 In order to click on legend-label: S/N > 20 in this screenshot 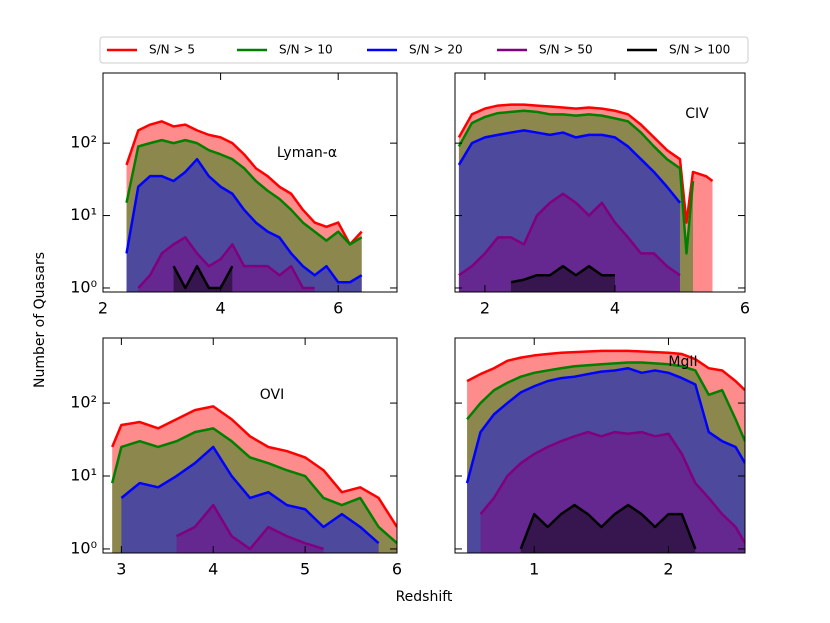, I will do `click(436, 50)`.